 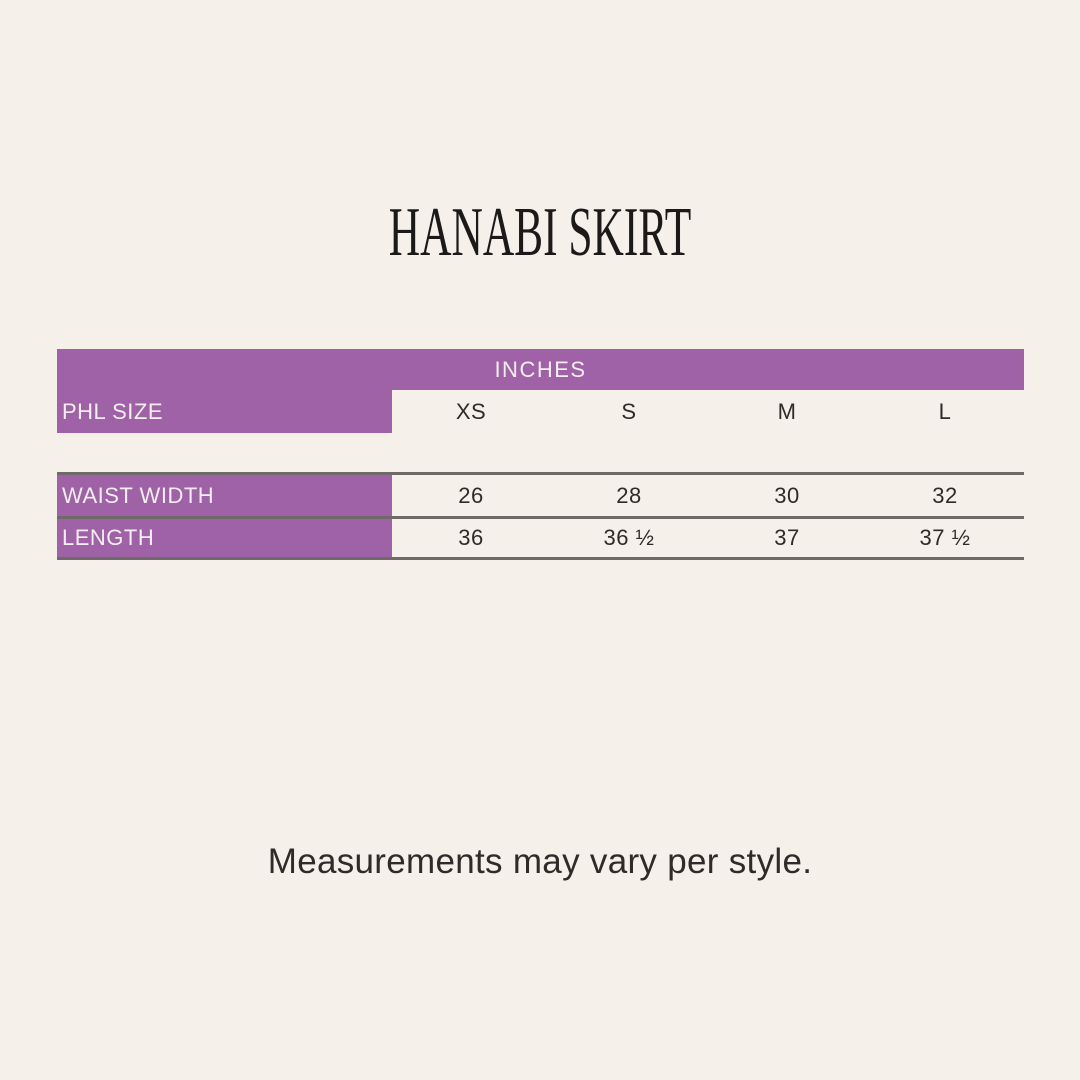 I want to click on unit-header-label: INCHES, so click(x=540, y=369).